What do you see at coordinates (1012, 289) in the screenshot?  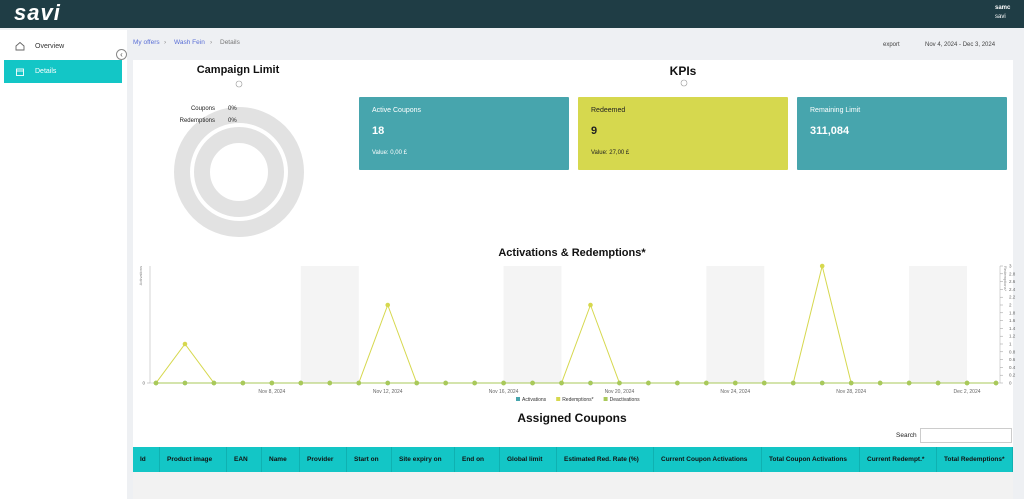 I see `y2-tick-label: 2.4` at bounding box center [1012, 289].